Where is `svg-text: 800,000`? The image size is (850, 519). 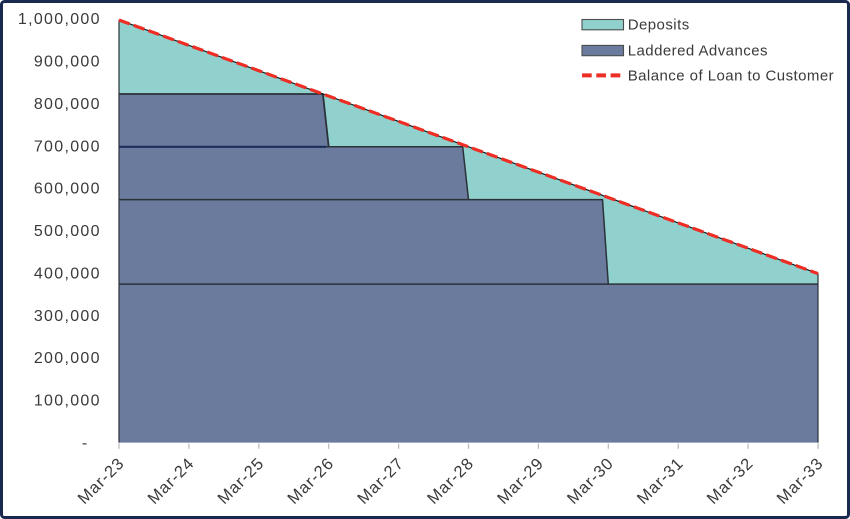
svg-text: 800,000 is located at coordinates (67, 104).